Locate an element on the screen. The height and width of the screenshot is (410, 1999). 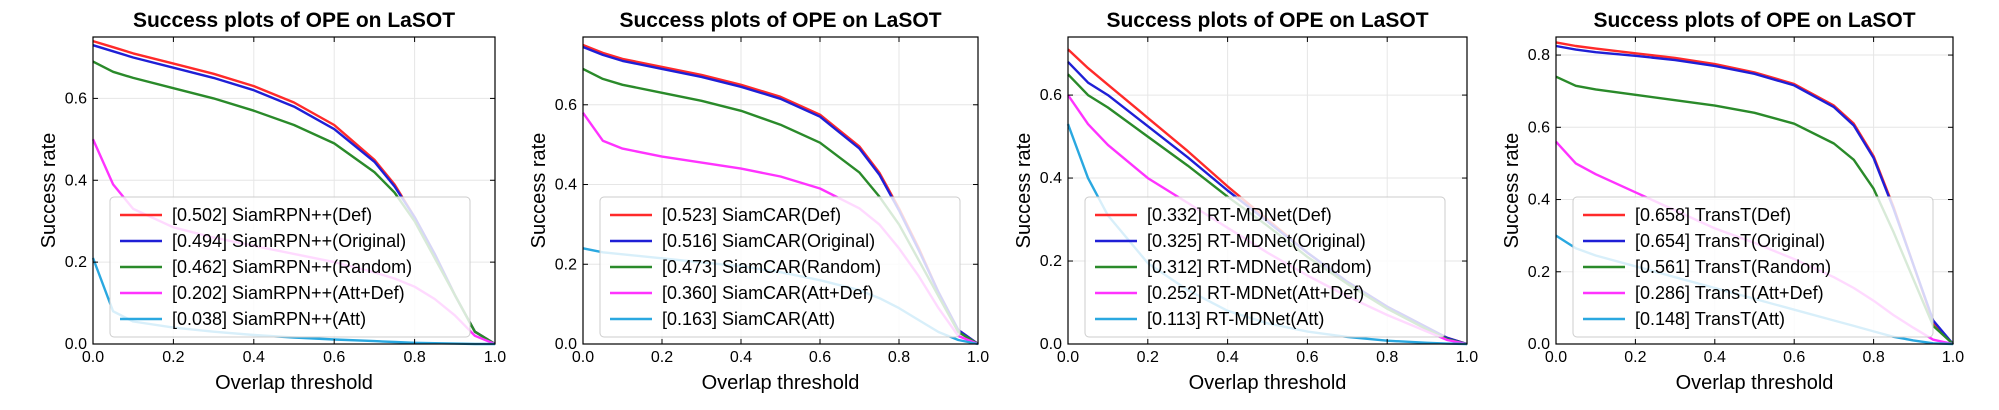
legend-entry-4: [0.360] SiamCAR(Att+Def) is located at coordinates (768, 293).